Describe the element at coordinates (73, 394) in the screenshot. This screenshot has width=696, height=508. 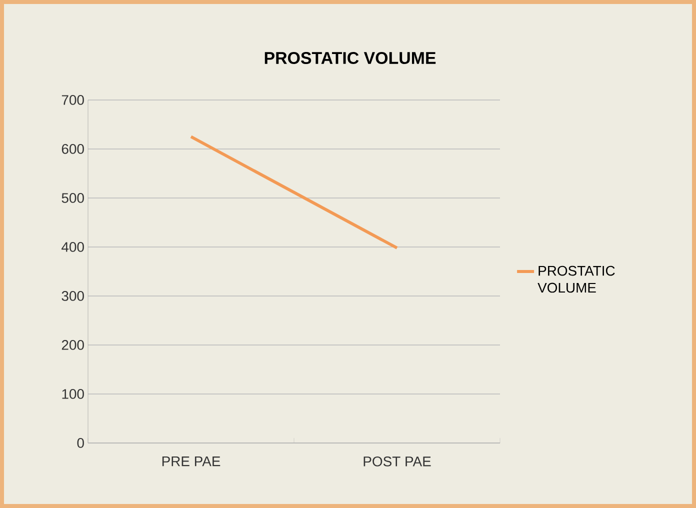
I see `y-tick-label: 100` at that location.